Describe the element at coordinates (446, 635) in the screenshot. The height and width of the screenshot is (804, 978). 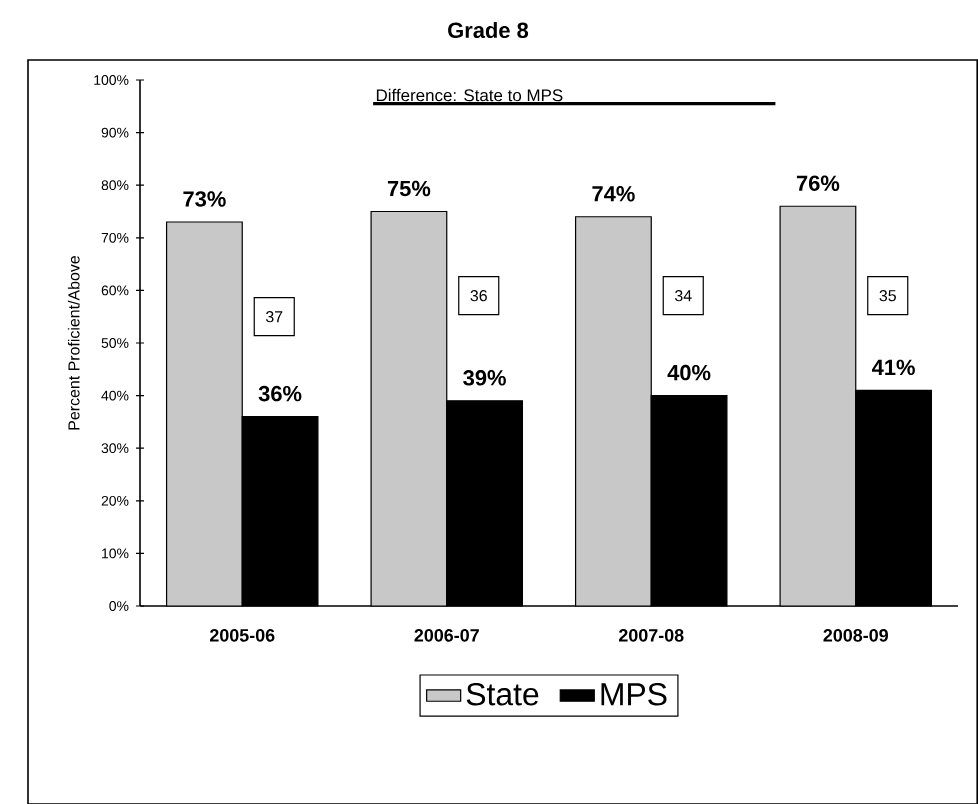
I see `x-tick-label: 2006-07` at that location.